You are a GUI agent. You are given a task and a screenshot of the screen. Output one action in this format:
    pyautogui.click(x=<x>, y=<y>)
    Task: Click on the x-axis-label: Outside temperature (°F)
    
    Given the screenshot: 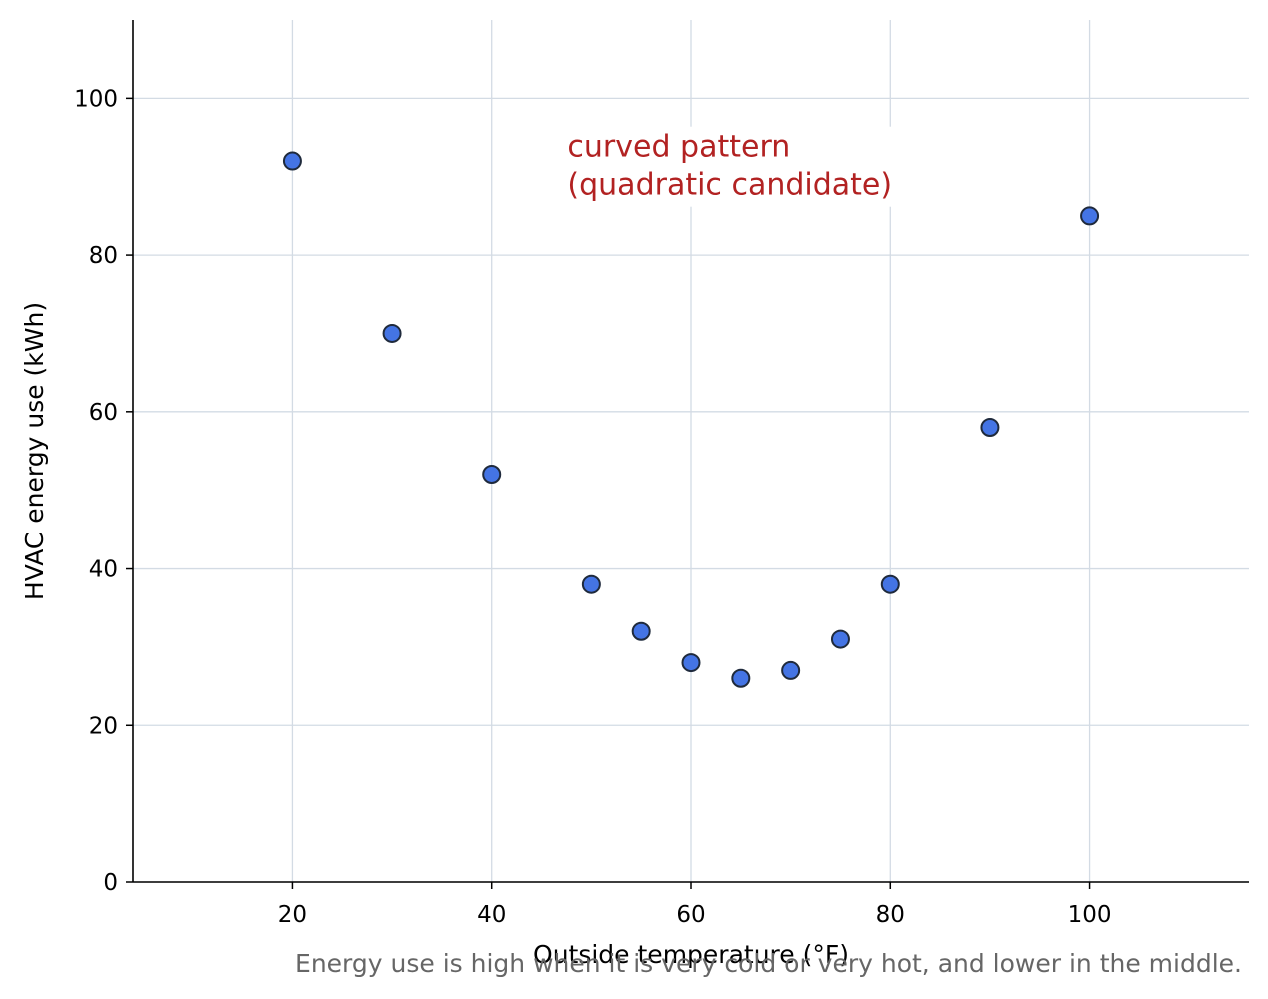 What is the action you would take?
    pyautogui.click(x=691, y=954)
    